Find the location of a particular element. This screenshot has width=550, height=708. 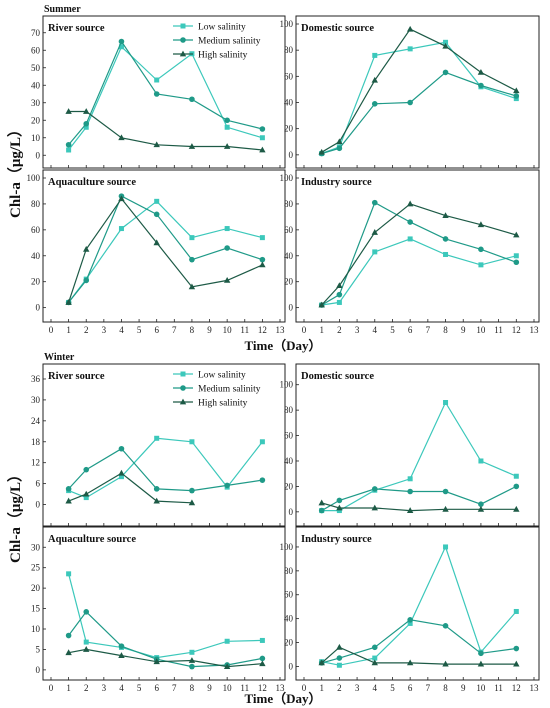

legend-label-high: High salinity is located at coordinates (223, 56).